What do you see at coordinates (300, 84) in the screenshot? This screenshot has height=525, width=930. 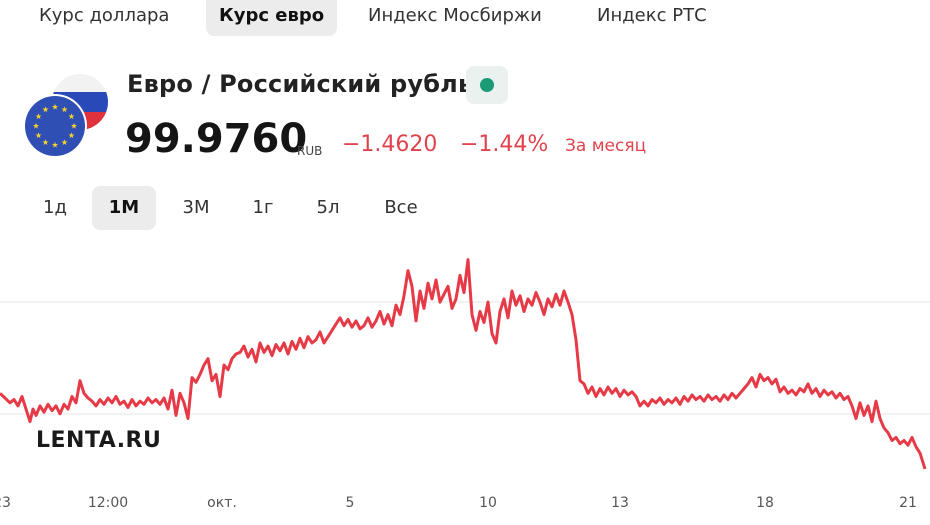 I see `instrument-title: Евро / Российский рубль` at bounding box center [300, 84].